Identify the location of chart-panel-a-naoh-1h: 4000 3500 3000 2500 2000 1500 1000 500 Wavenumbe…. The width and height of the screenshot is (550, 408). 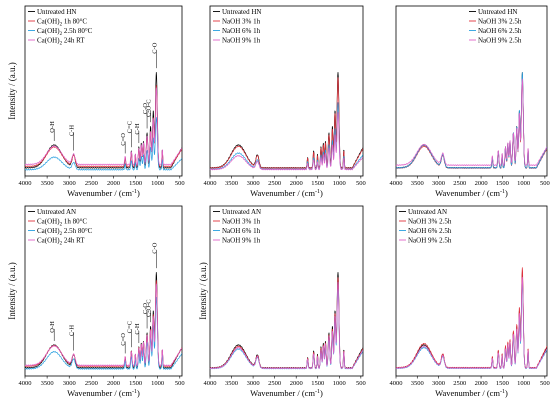
(285, 101).